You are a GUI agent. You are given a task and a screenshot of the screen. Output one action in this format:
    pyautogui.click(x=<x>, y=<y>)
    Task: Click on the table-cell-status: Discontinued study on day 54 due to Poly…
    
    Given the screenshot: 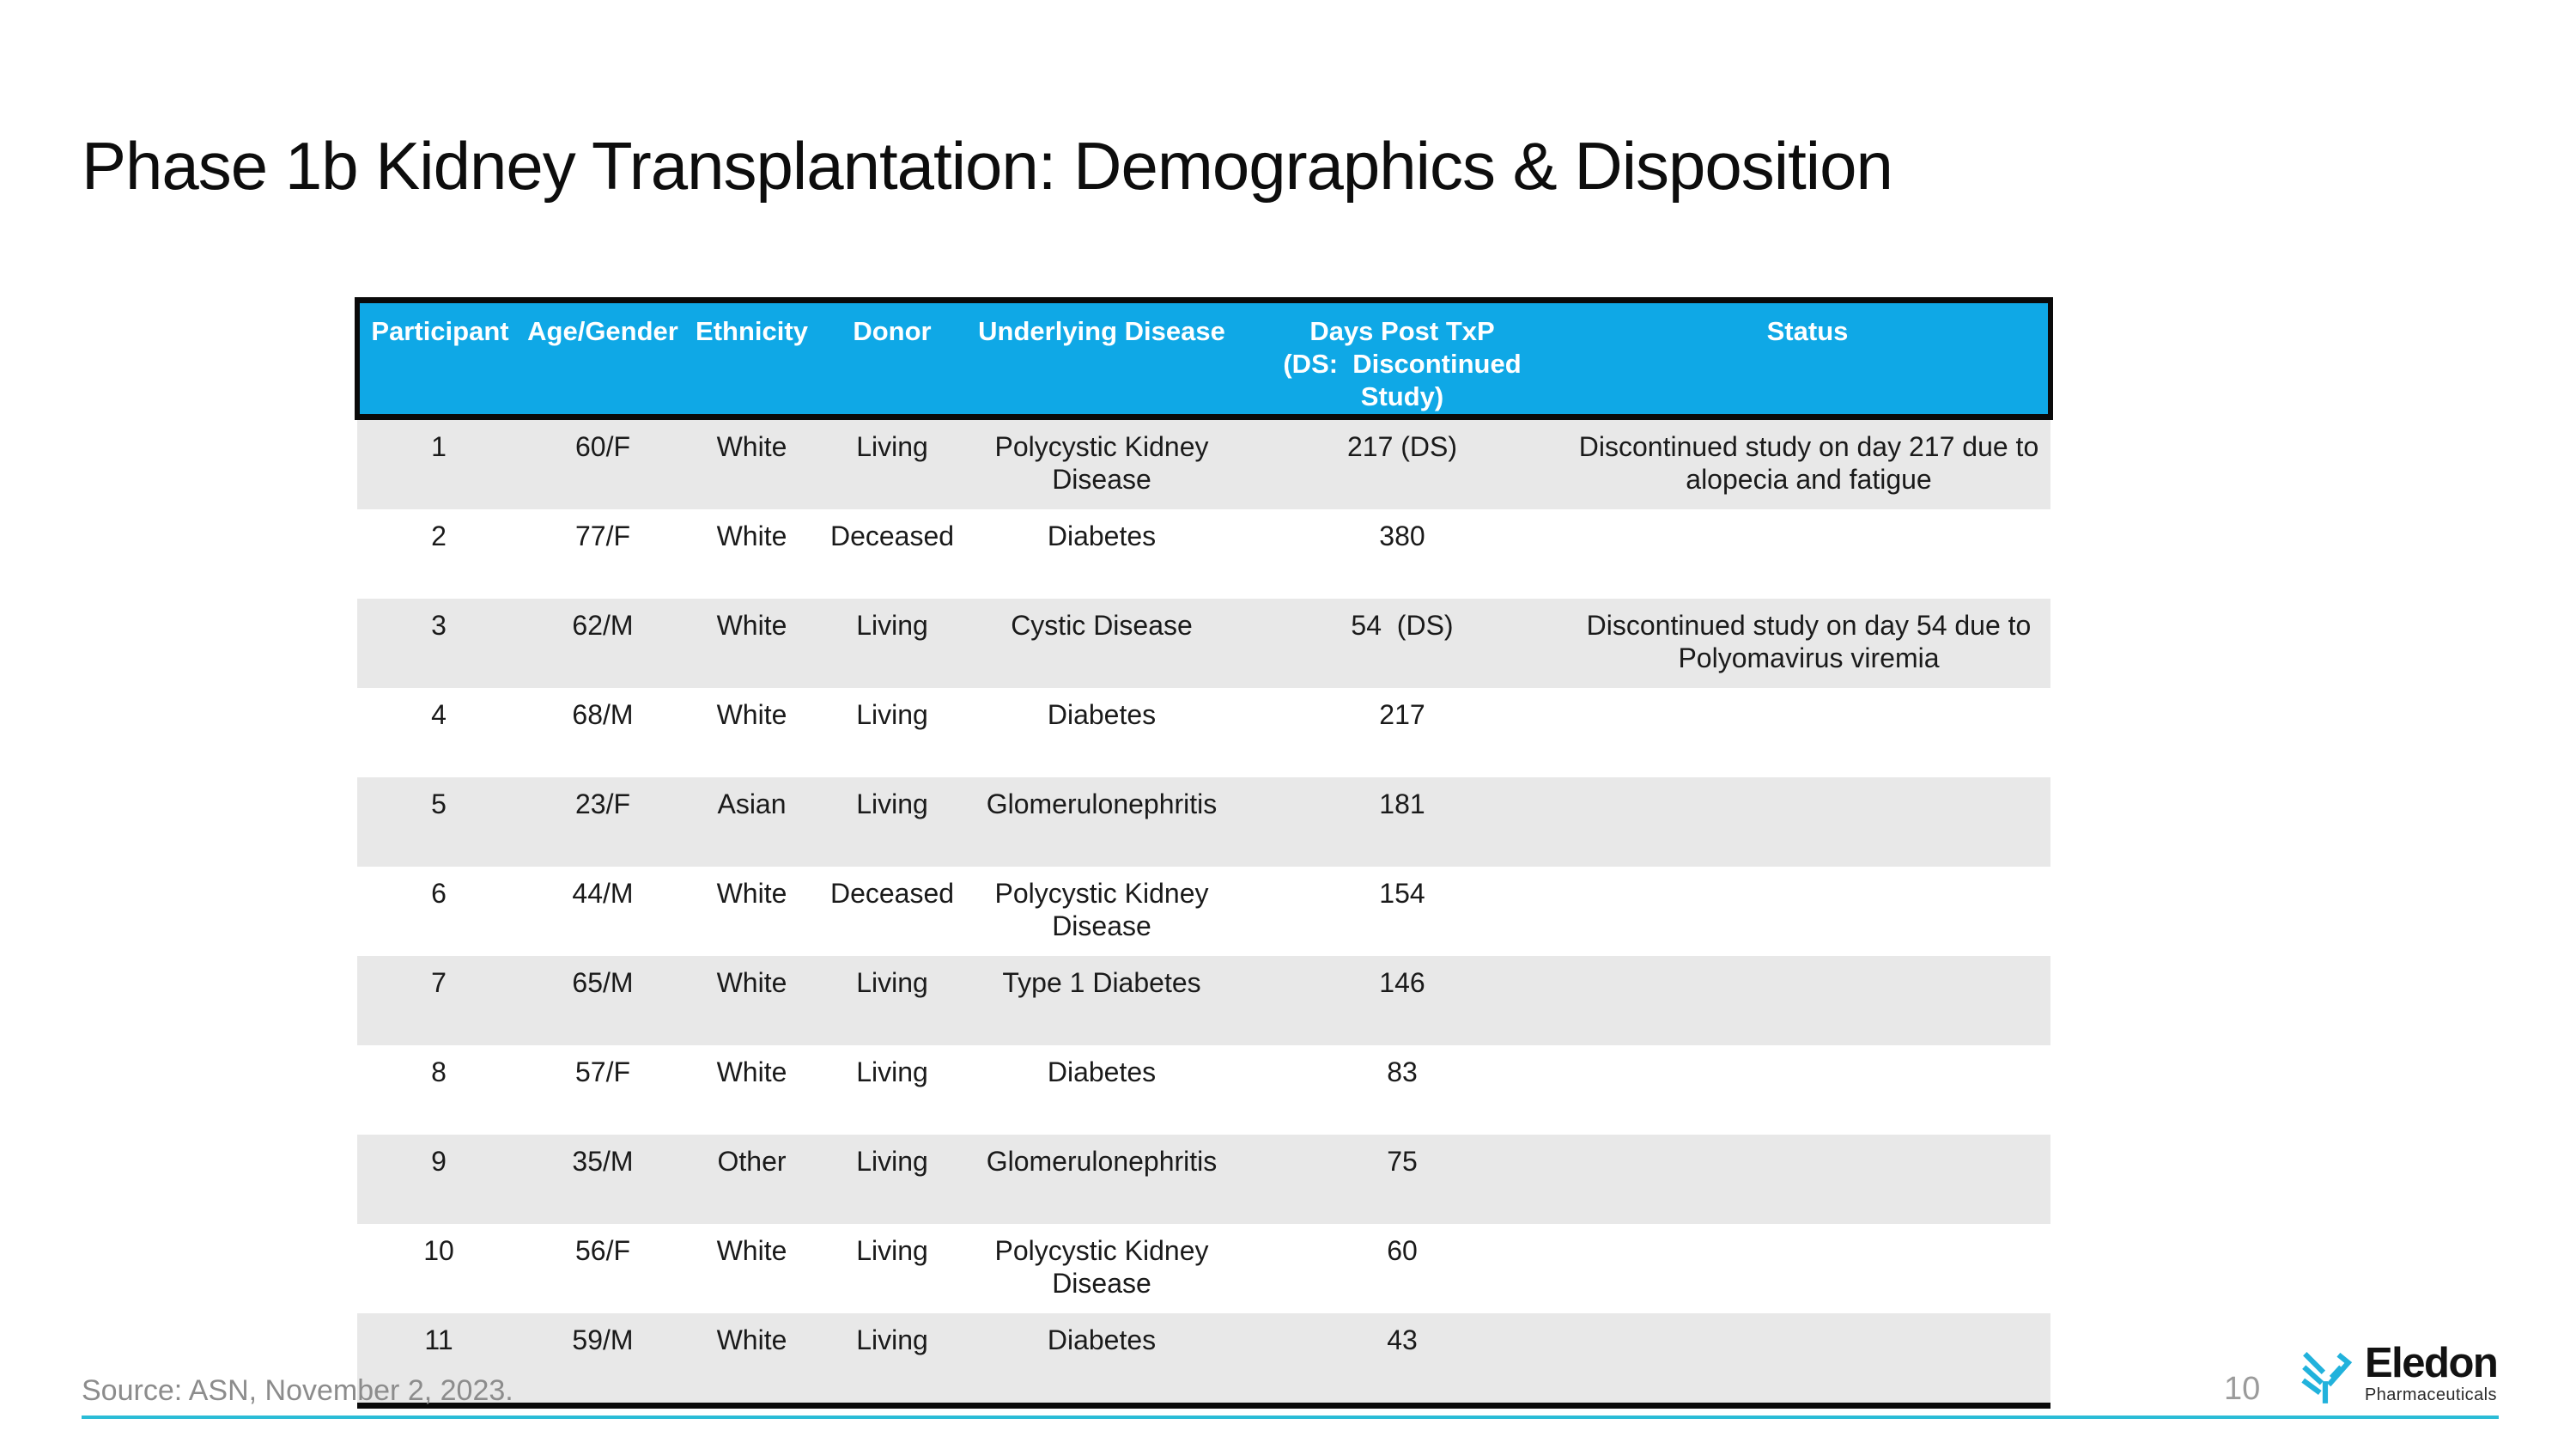 What is the action you would take?
    pyautogui.click(x=1809, y=641)
    